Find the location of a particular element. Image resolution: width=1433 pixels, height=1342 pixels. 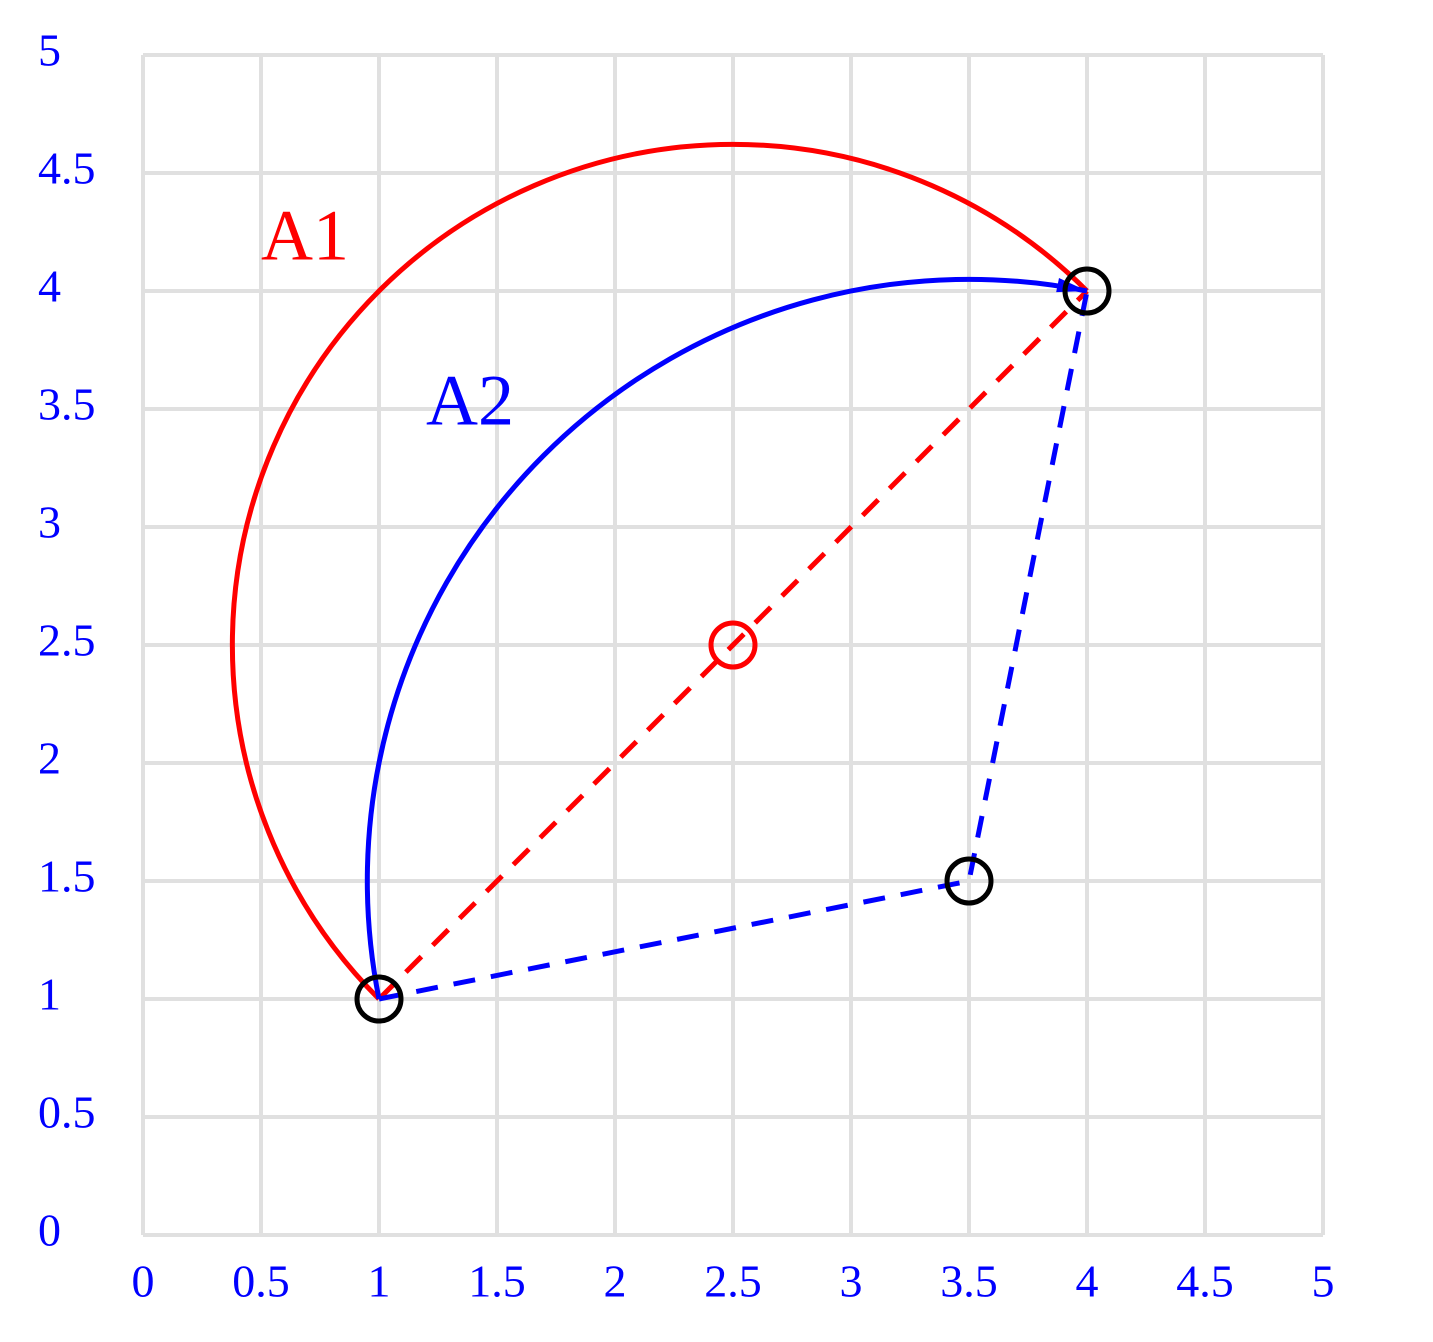

x-tick-label: 2.5 is located at coordinates (733, 1281).